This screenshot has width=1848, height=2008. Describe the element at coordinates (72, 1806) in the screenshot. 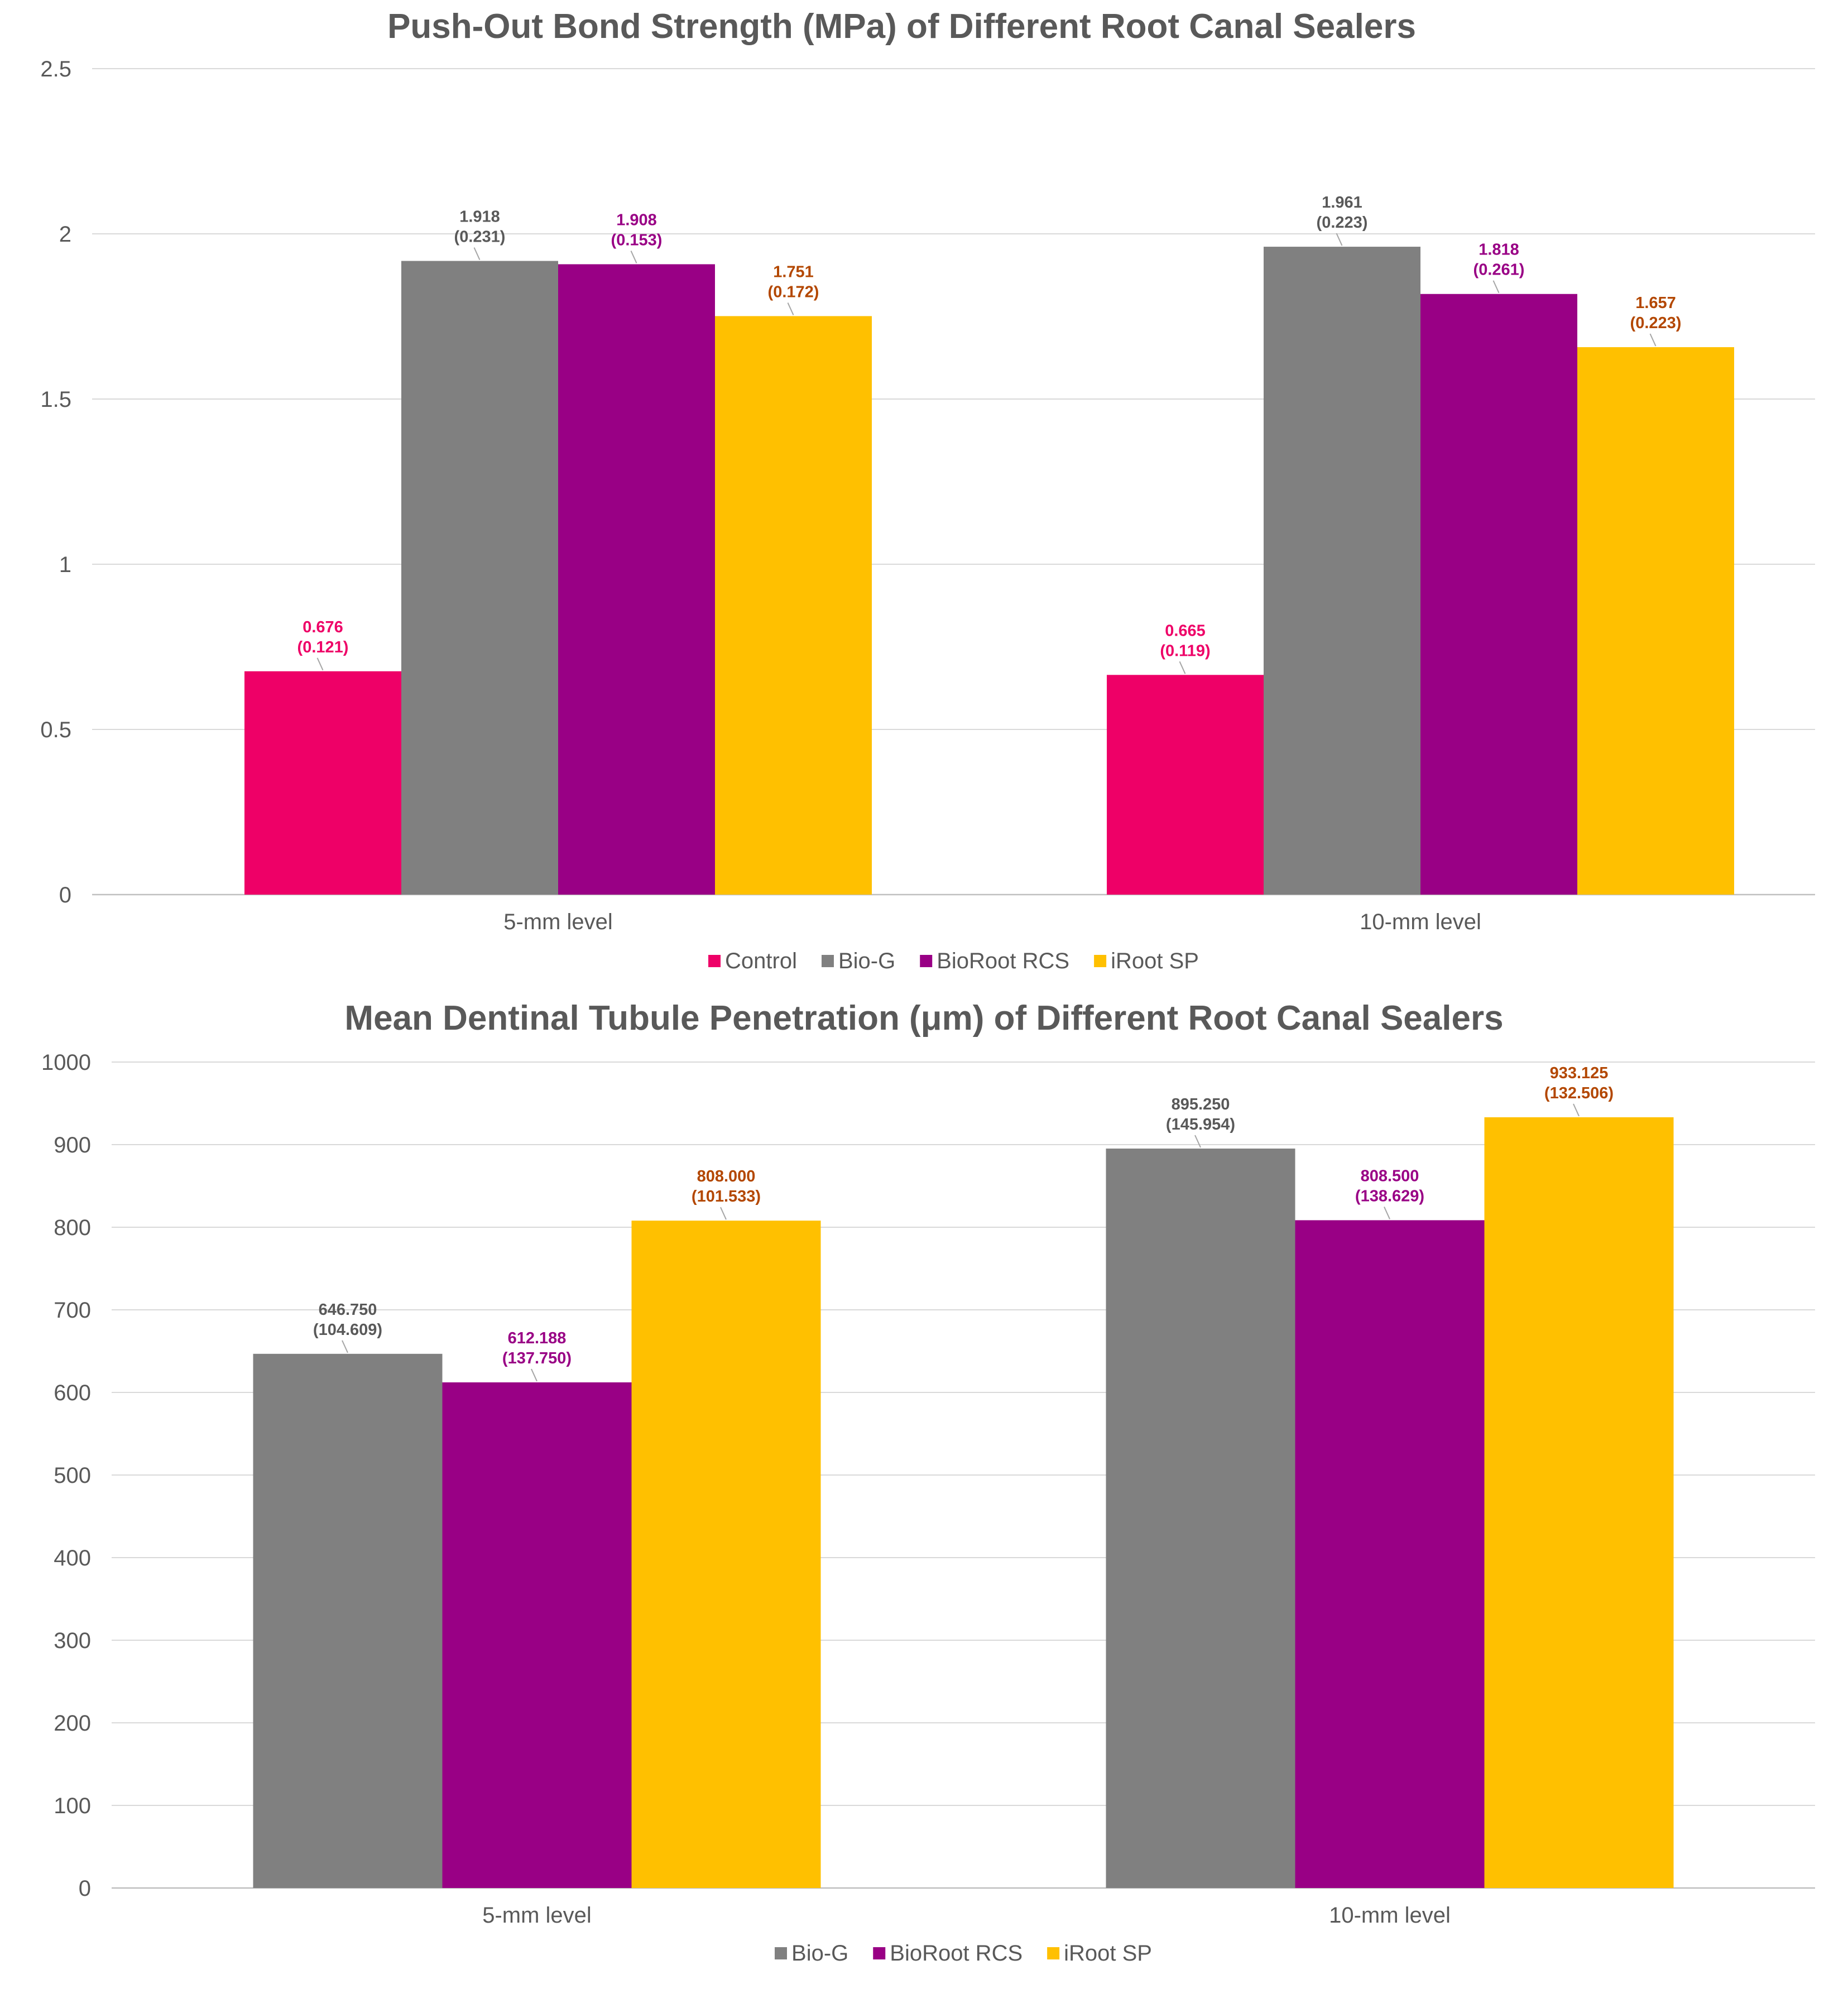

I see `y-tick-label: 100` at that location.